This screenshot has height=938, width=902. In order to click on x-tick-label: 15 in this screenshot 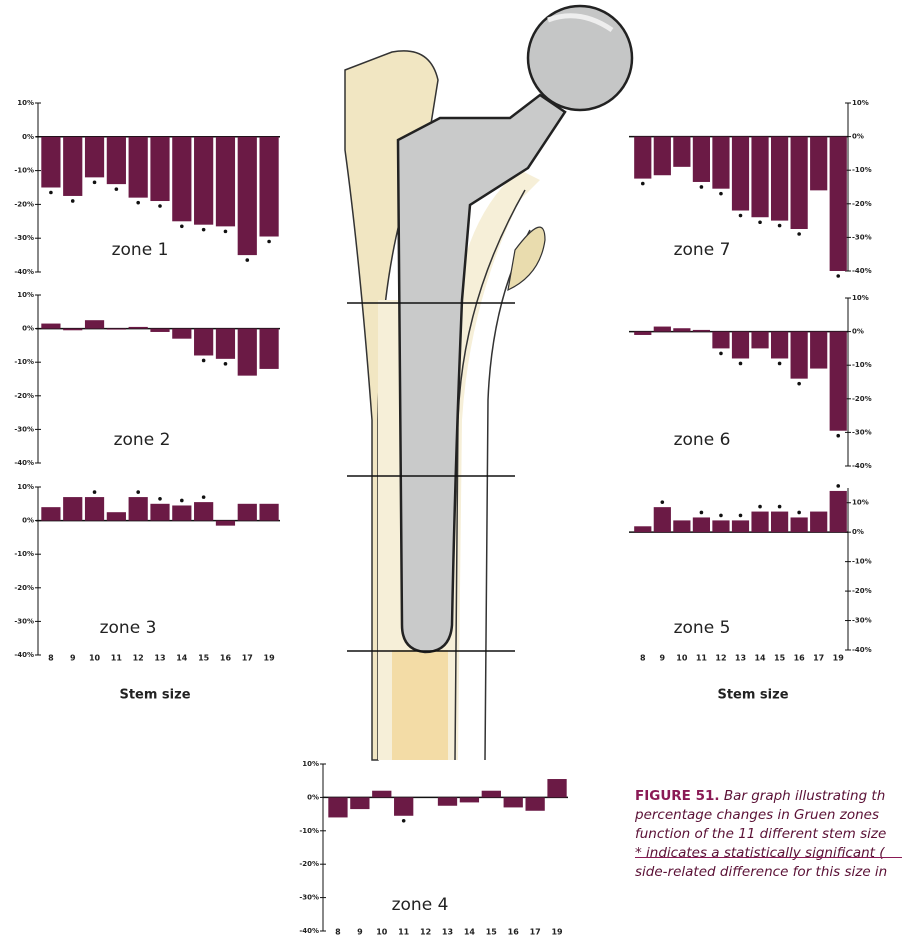, I will do `click(204, 658)`.